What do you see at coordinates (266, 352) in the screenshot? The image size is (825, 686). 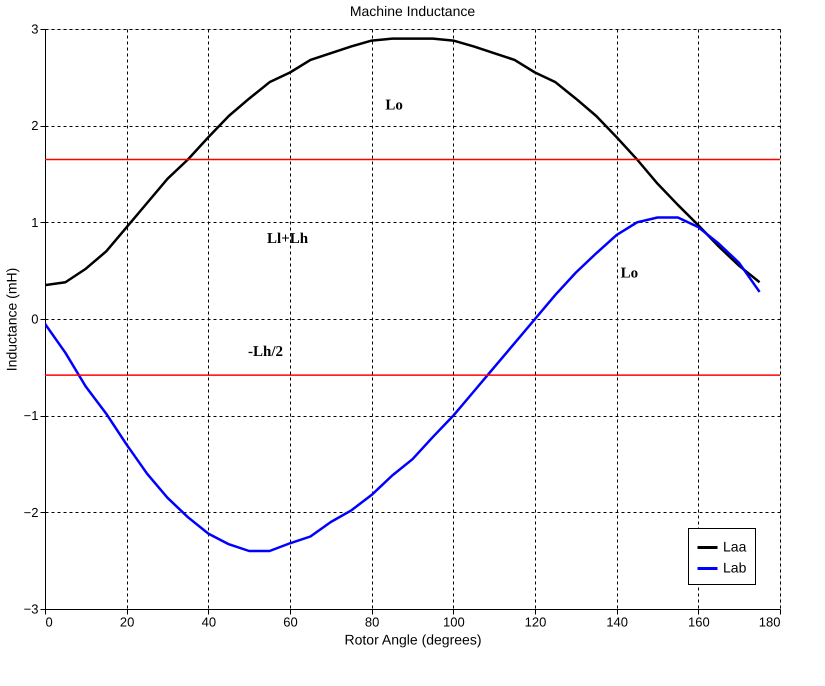 I see `annotation: -Lh/2` at bounding box center [266, 352].